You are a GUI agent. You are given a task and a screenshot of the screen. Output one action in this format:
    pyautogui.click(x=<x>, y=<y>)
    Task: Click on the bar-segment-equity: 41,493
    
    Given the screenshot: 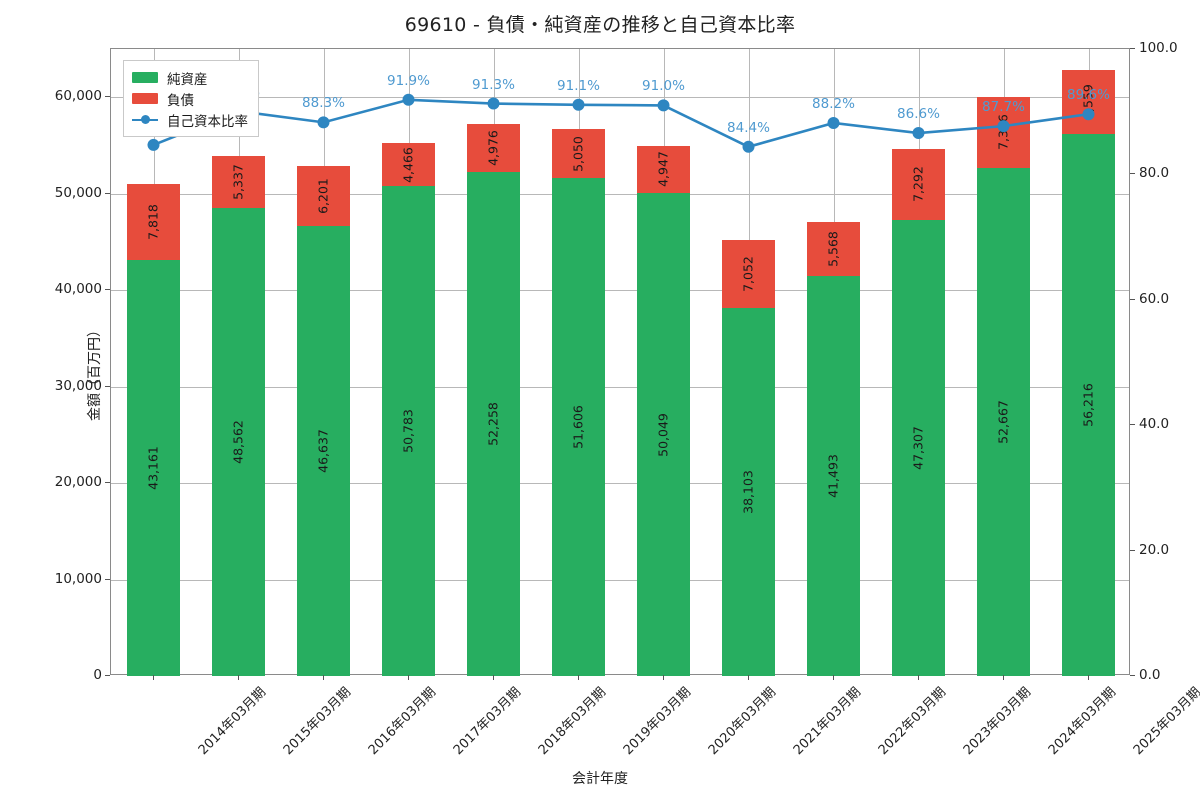 What is the action you would take?
    pyautogui.click(x=833, y=475)
    